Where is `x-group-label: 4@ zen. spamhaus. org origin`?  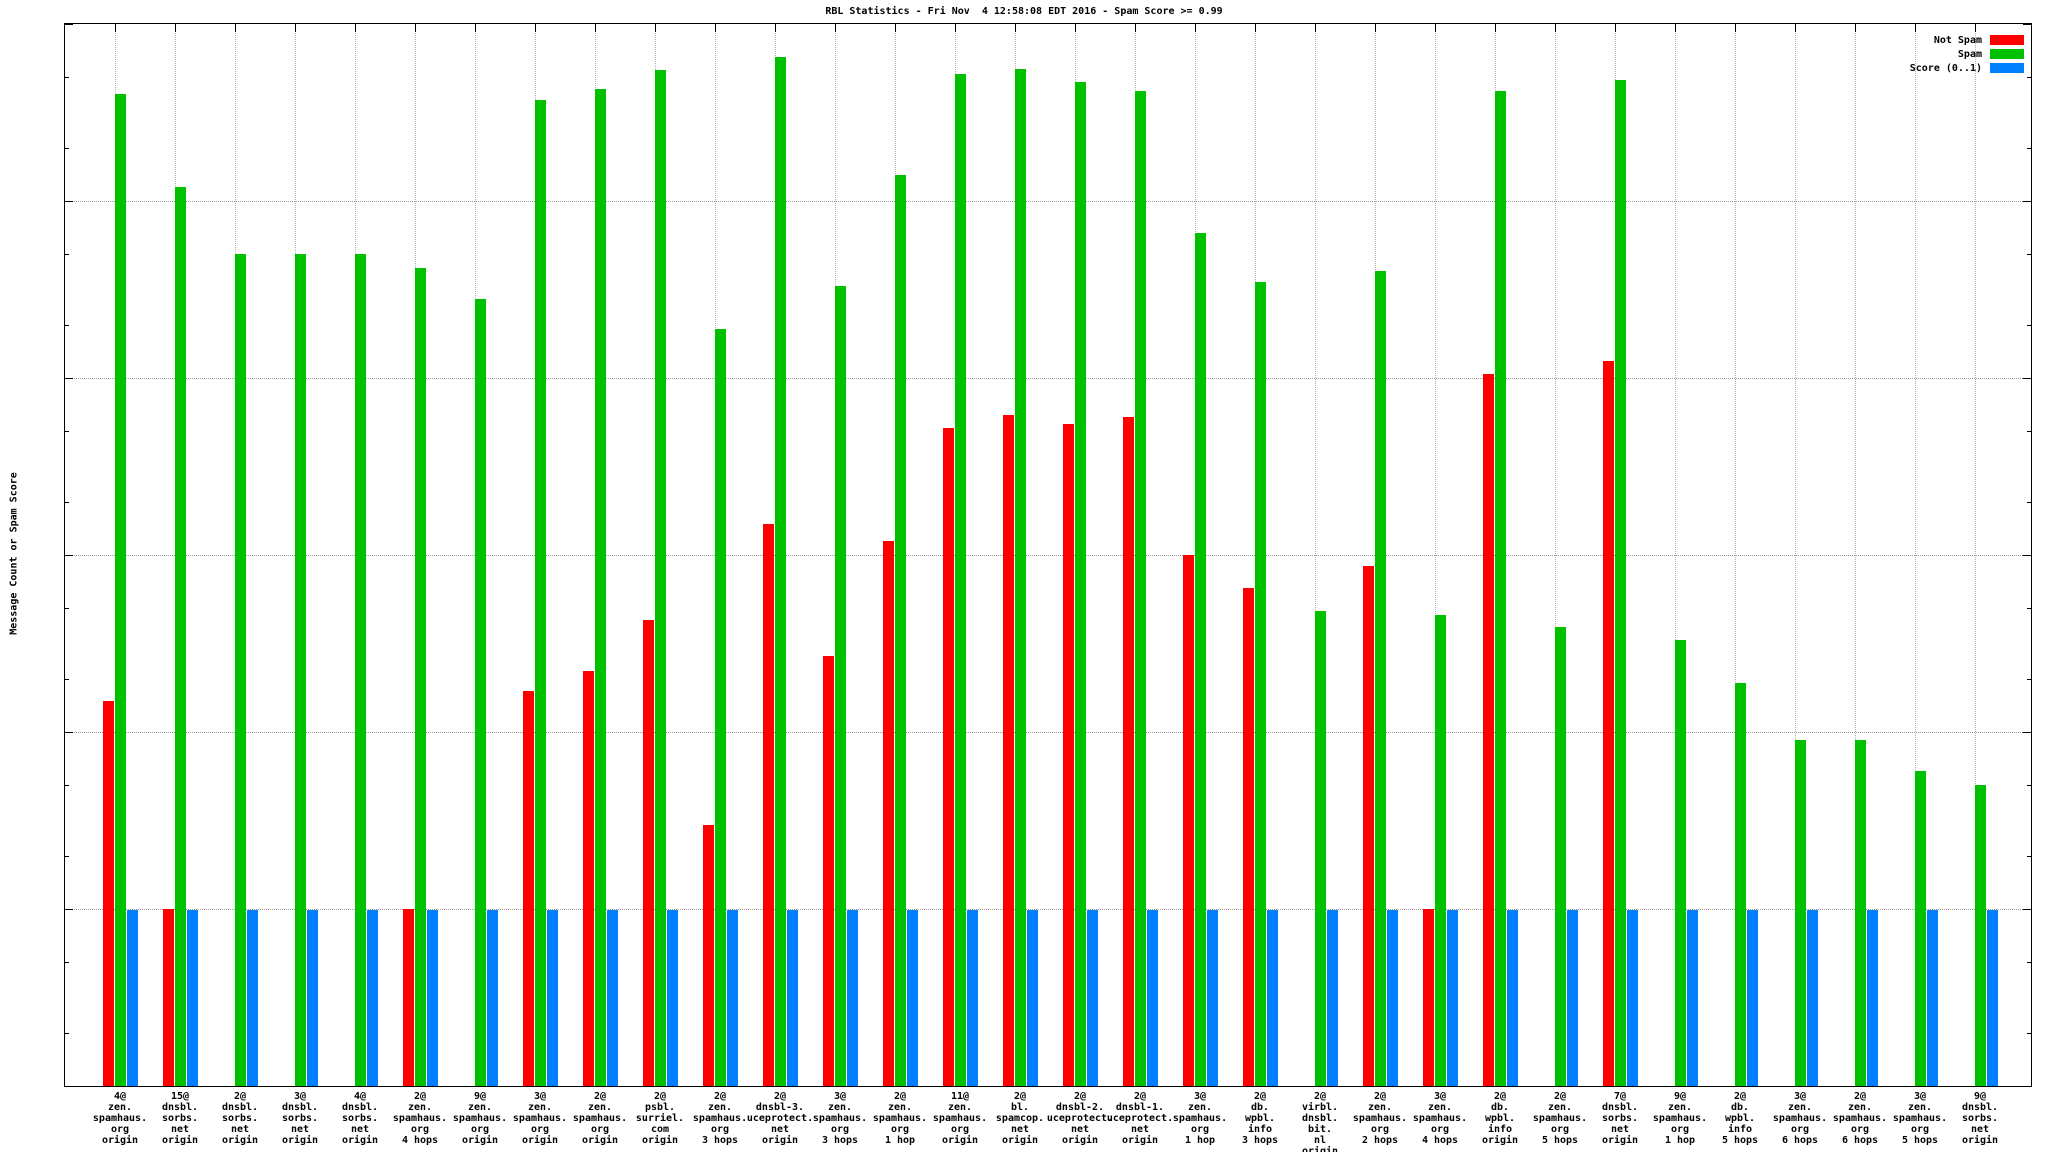 x-group-label: 4@ zen. spamhaus. org origin is located at coordinates (120, 1118).